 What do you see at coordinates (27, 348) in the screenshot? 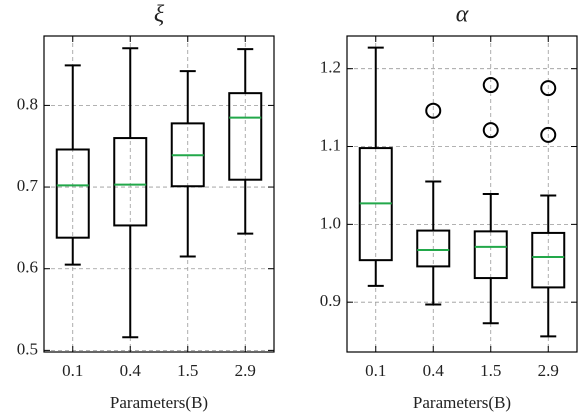
I see `y-tick-label: 0.5` at bounding box center [27, 348].